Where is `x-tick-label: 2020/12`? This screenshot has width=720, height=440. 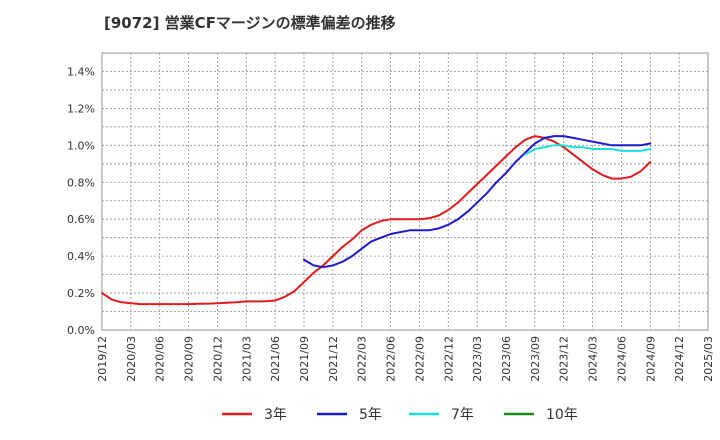 x-tick-label: 2020/12 is located at coordinates (217, 359).